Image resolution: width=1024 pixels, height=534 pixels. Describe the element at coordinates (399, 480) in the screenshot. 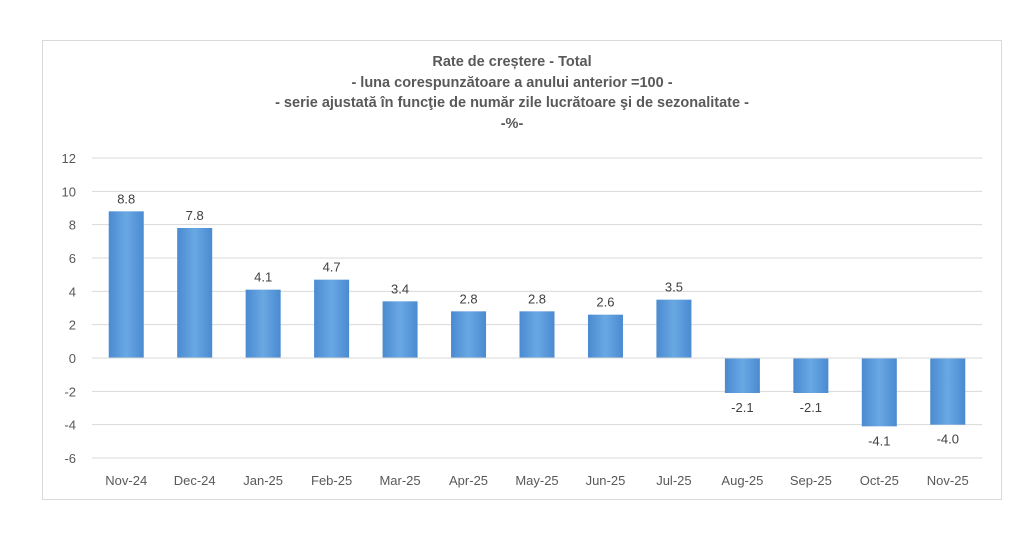

I see `x-tick-label: Mar-25` at that location.